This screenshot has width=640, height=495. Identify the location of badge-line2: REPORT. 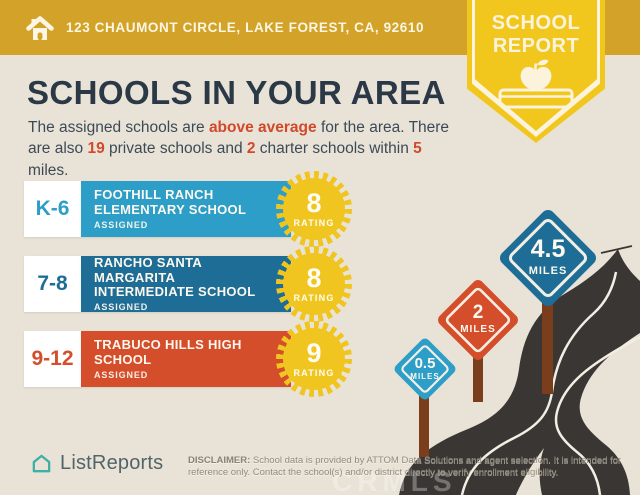
(536, 46).